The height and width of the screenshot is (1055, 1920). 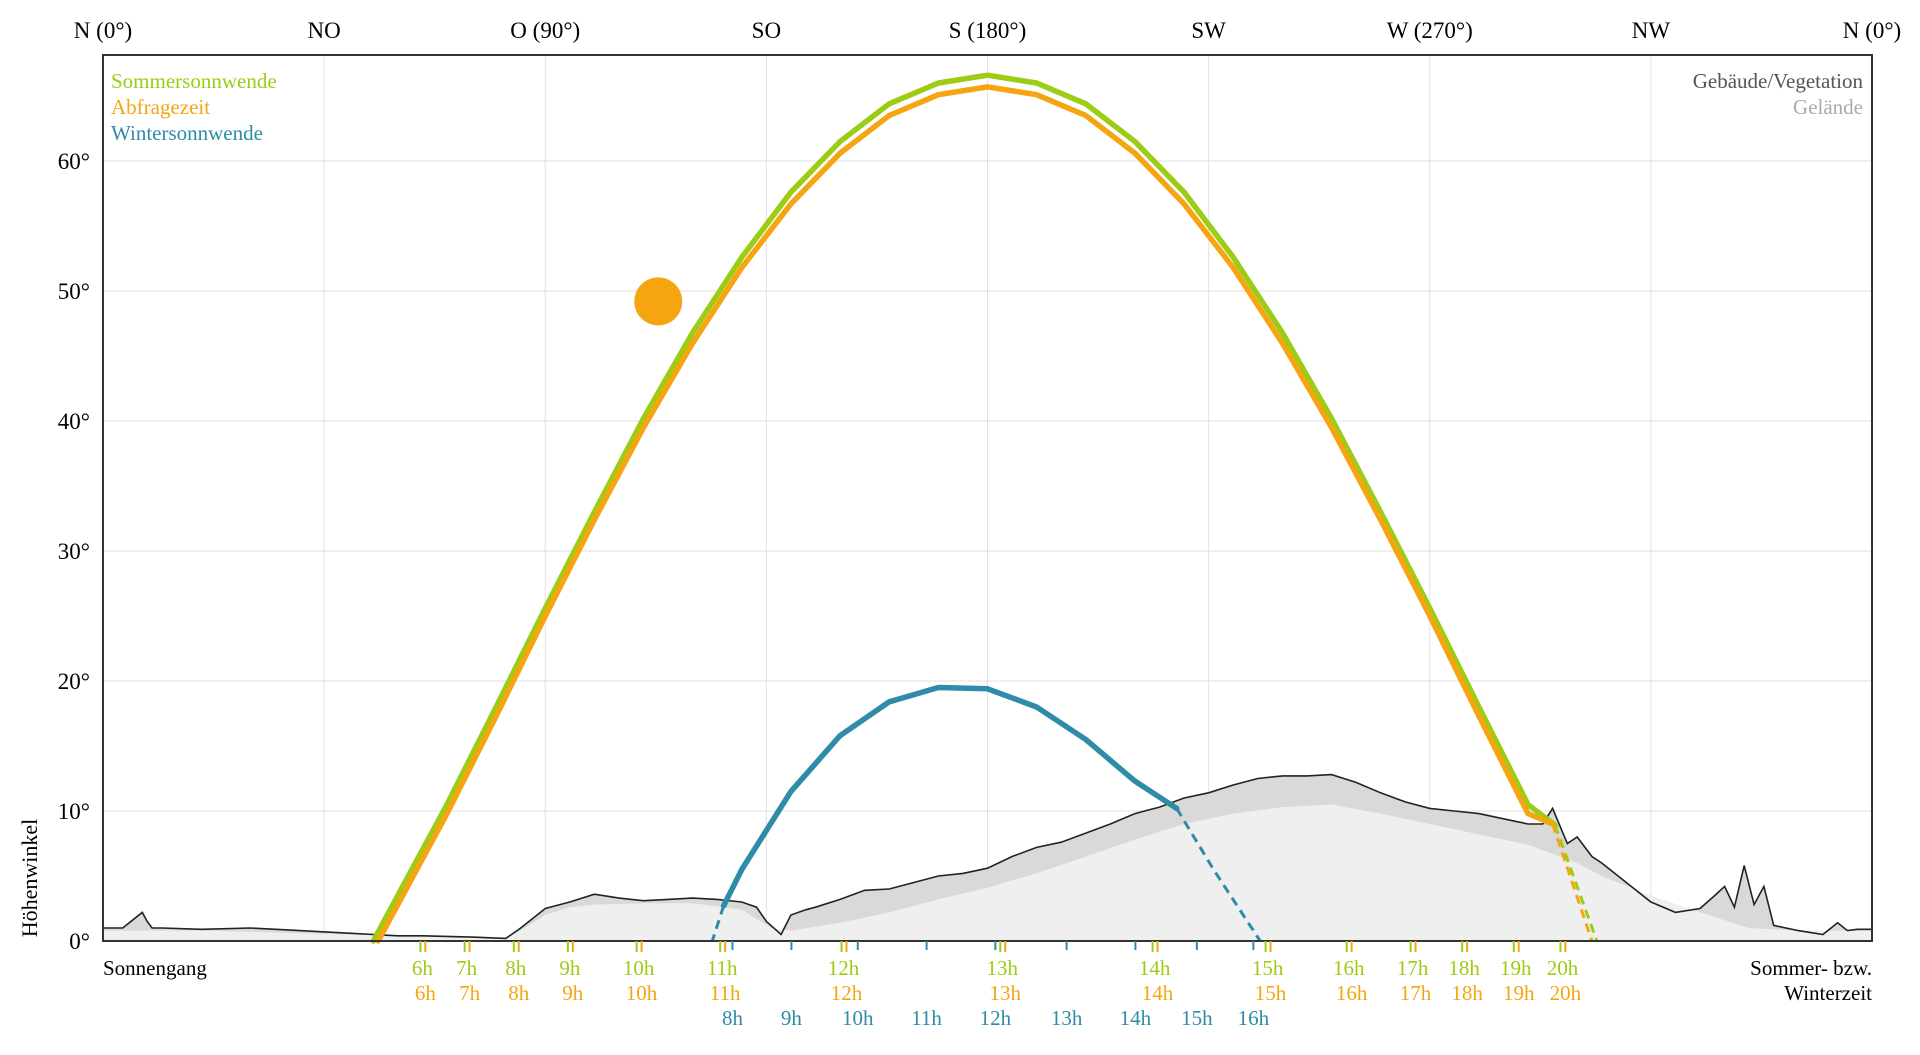 What do you see at coordinates (1352, 993) in the screenshot?
I see `query-time-label: 16h` at bounding box center [1352, 993].